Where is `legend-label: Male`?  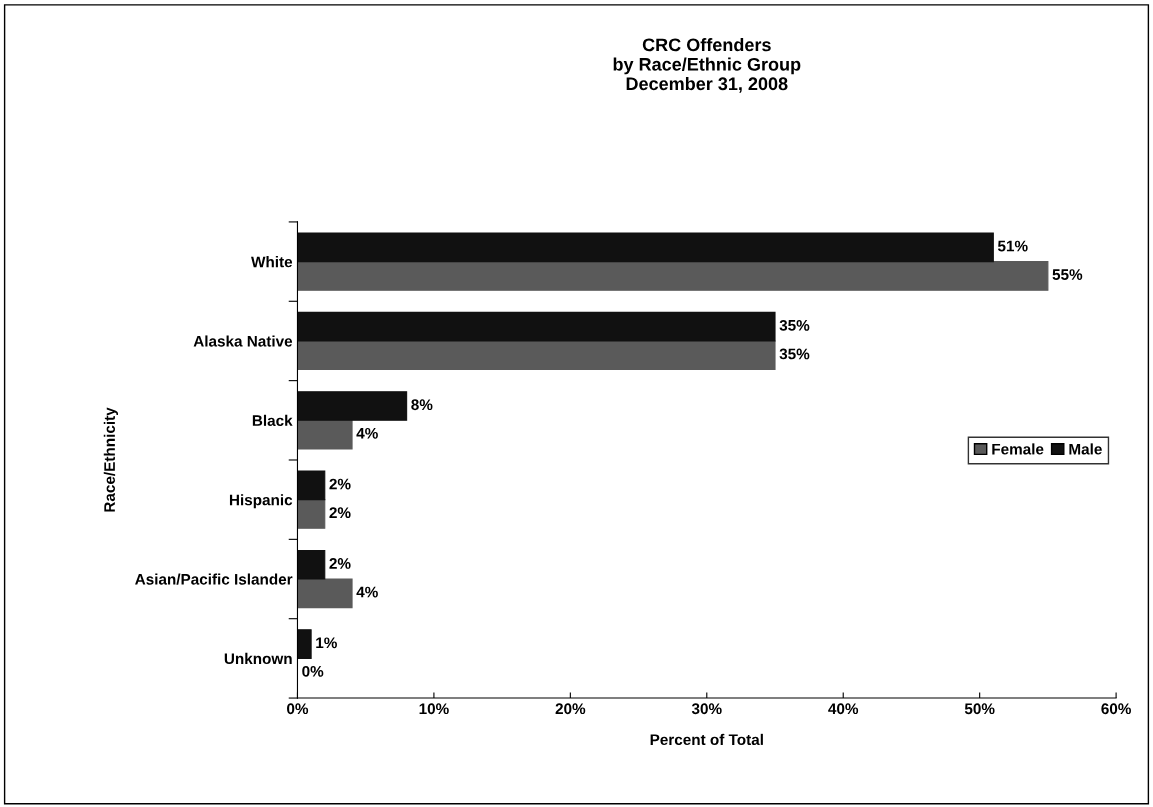 legend-label: Male is located at coordinates (1085, 449).